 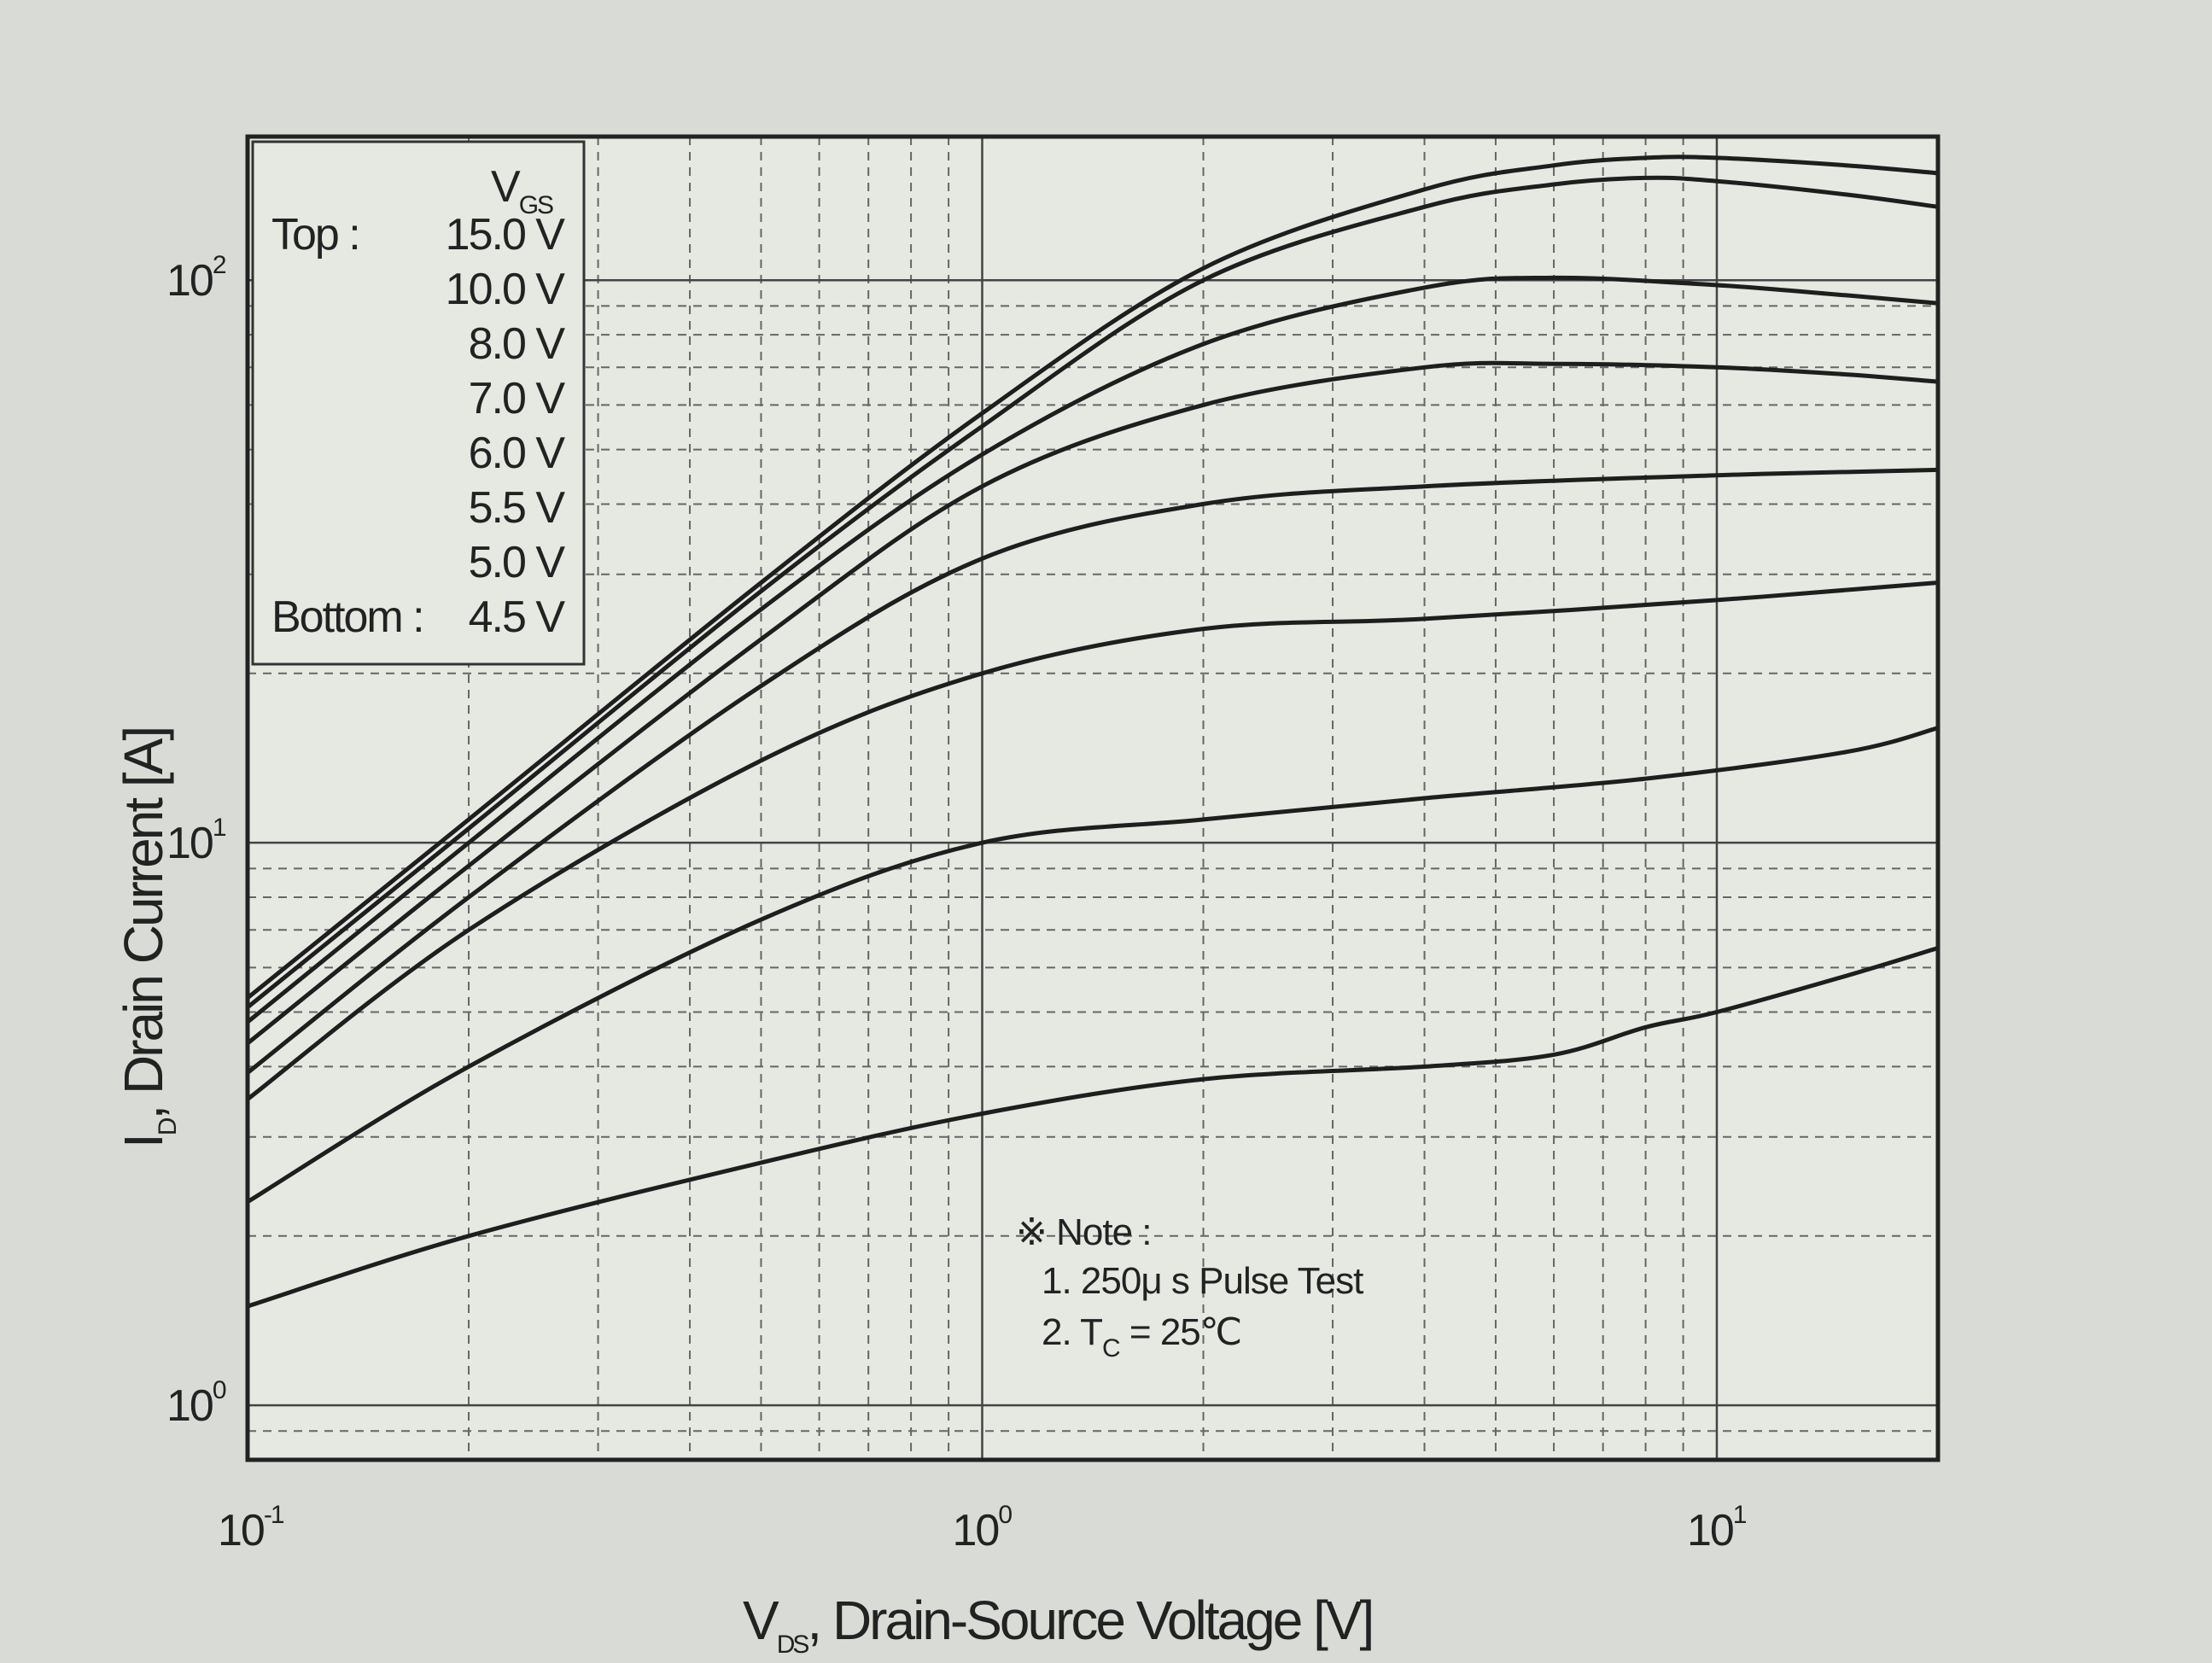 I want to click on x-tick-label: 10¹, so click(x=1717, y=1528).